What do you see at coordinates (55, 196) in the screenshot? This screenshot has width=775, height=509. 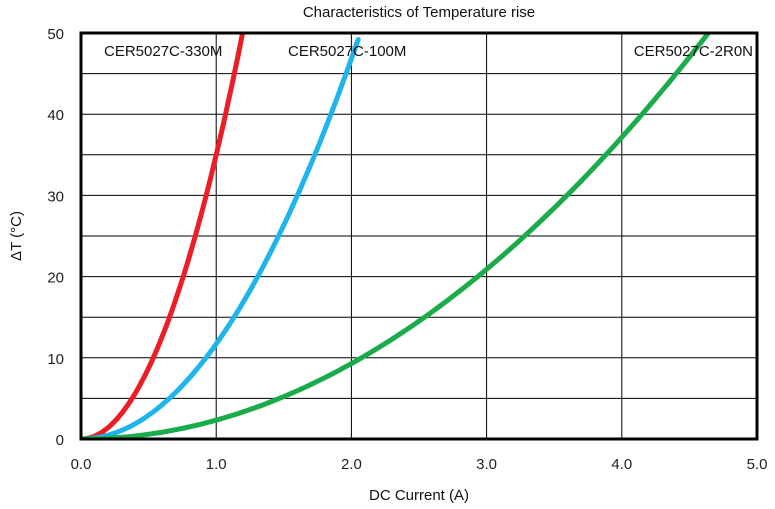 I see `y-tick-label: 30` at bounding box center [55, 196].